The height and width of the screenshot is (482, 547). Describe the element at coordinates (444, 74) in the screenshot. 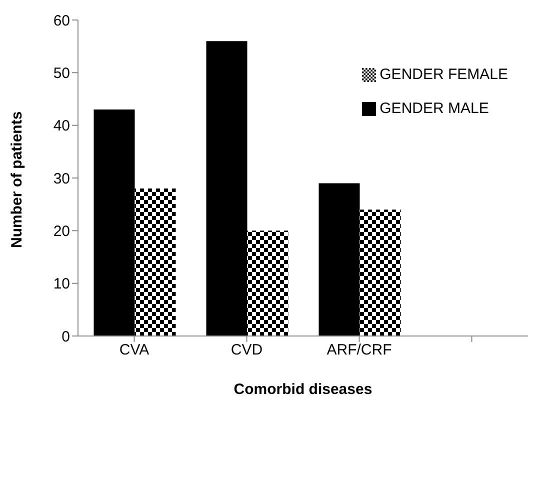

I see `legend-label: GENDER FEMALE` at that location.